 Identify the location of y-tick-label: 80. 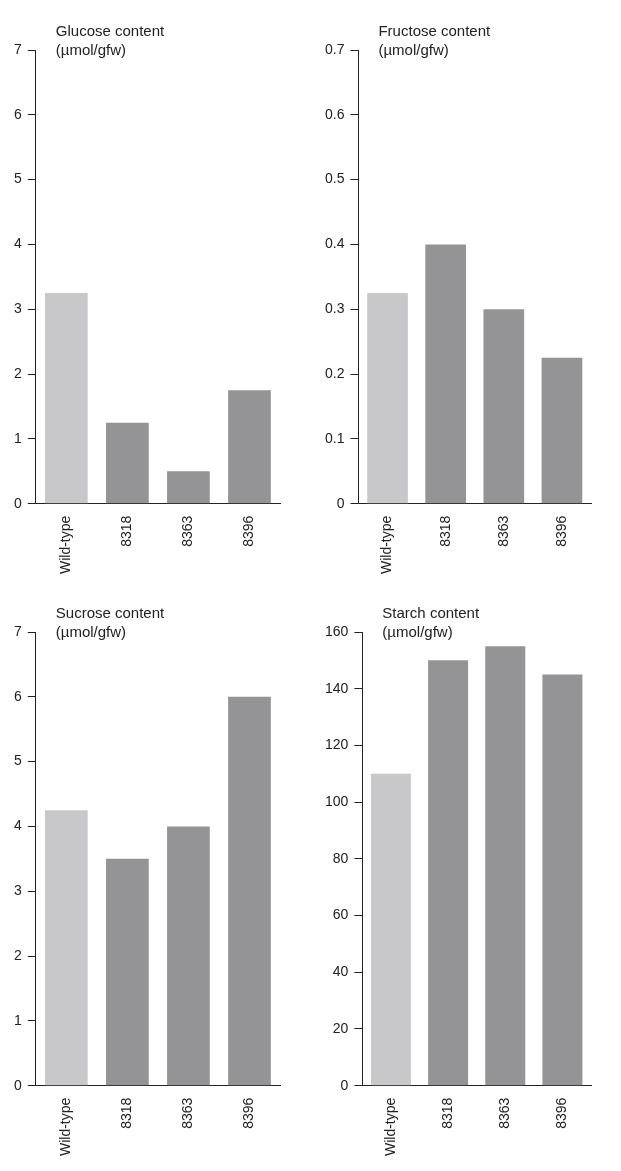
(340, 857).